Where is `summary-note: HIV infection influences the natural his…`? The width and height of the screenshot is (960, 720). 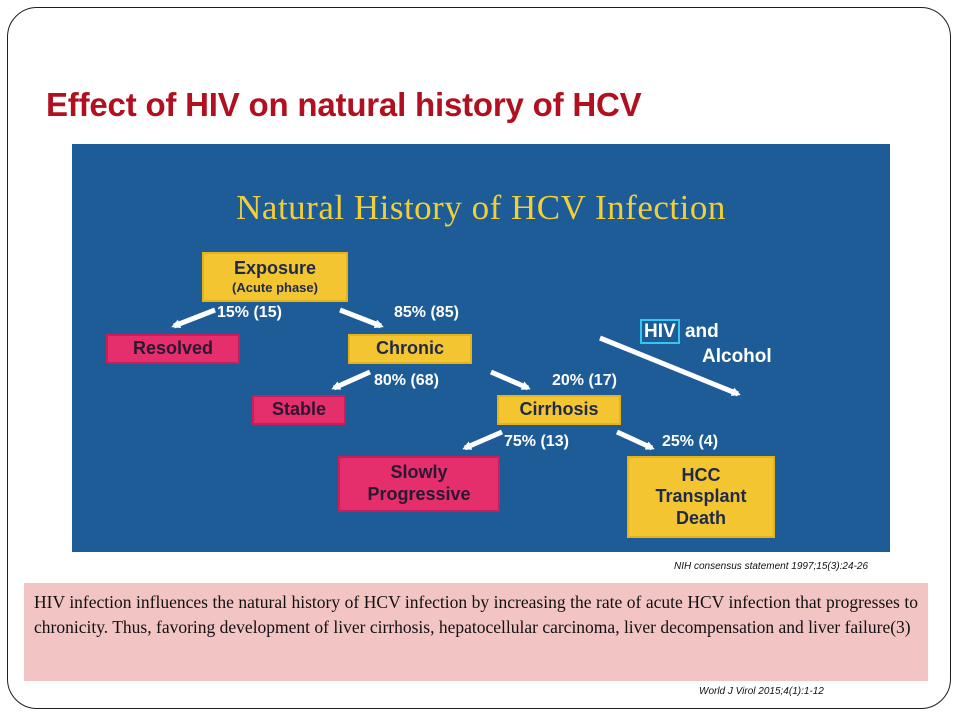 summary-note: HIV infection influences the natural his… is located at coordinates (476, 632).